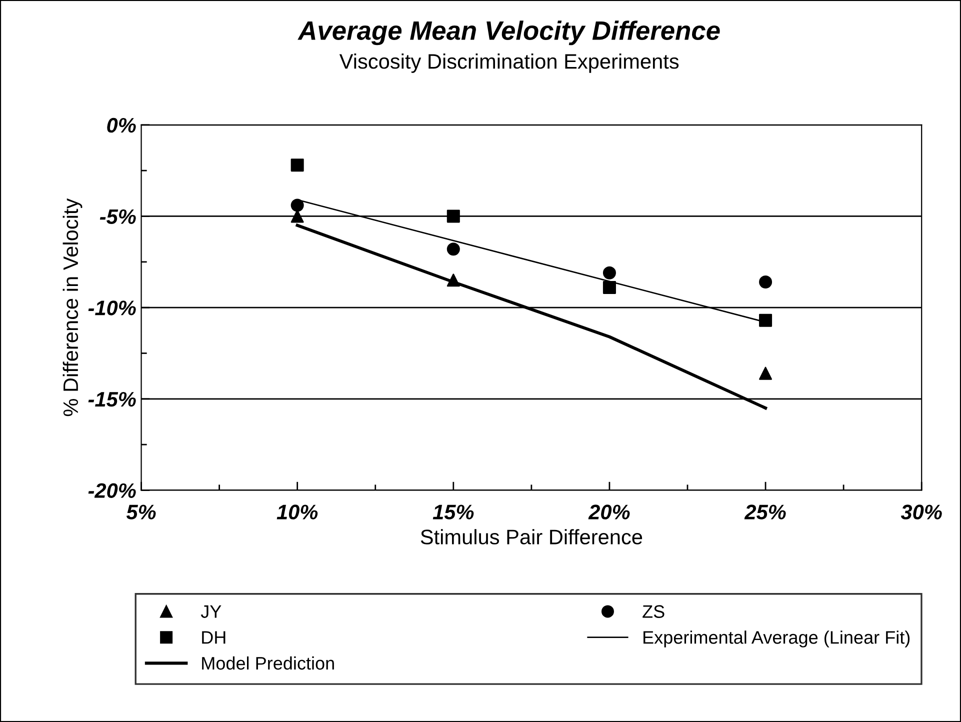 Image resolution: width=961 pixels, height=722 pixels. Describe the element at coordinates (121, 125) in the screenshot. I see `y-tick-label: 0%` at that location.